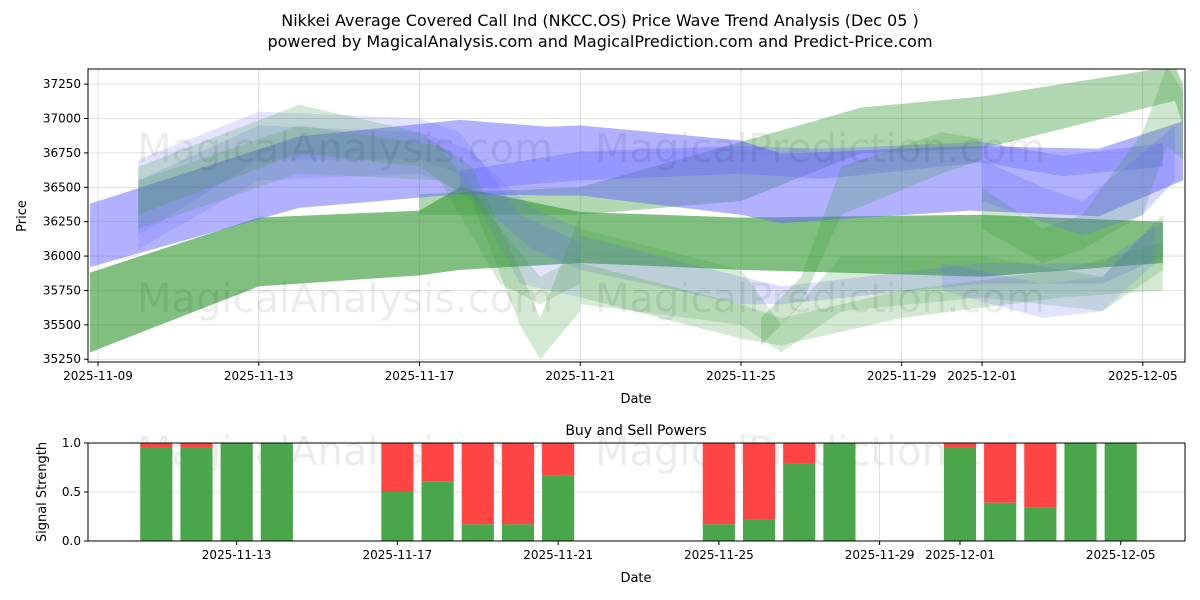  What do you see at coordinates (71, 492) in the screenshot?
I see `y-tick-label: 0.5` at bounding box center [71, 492].